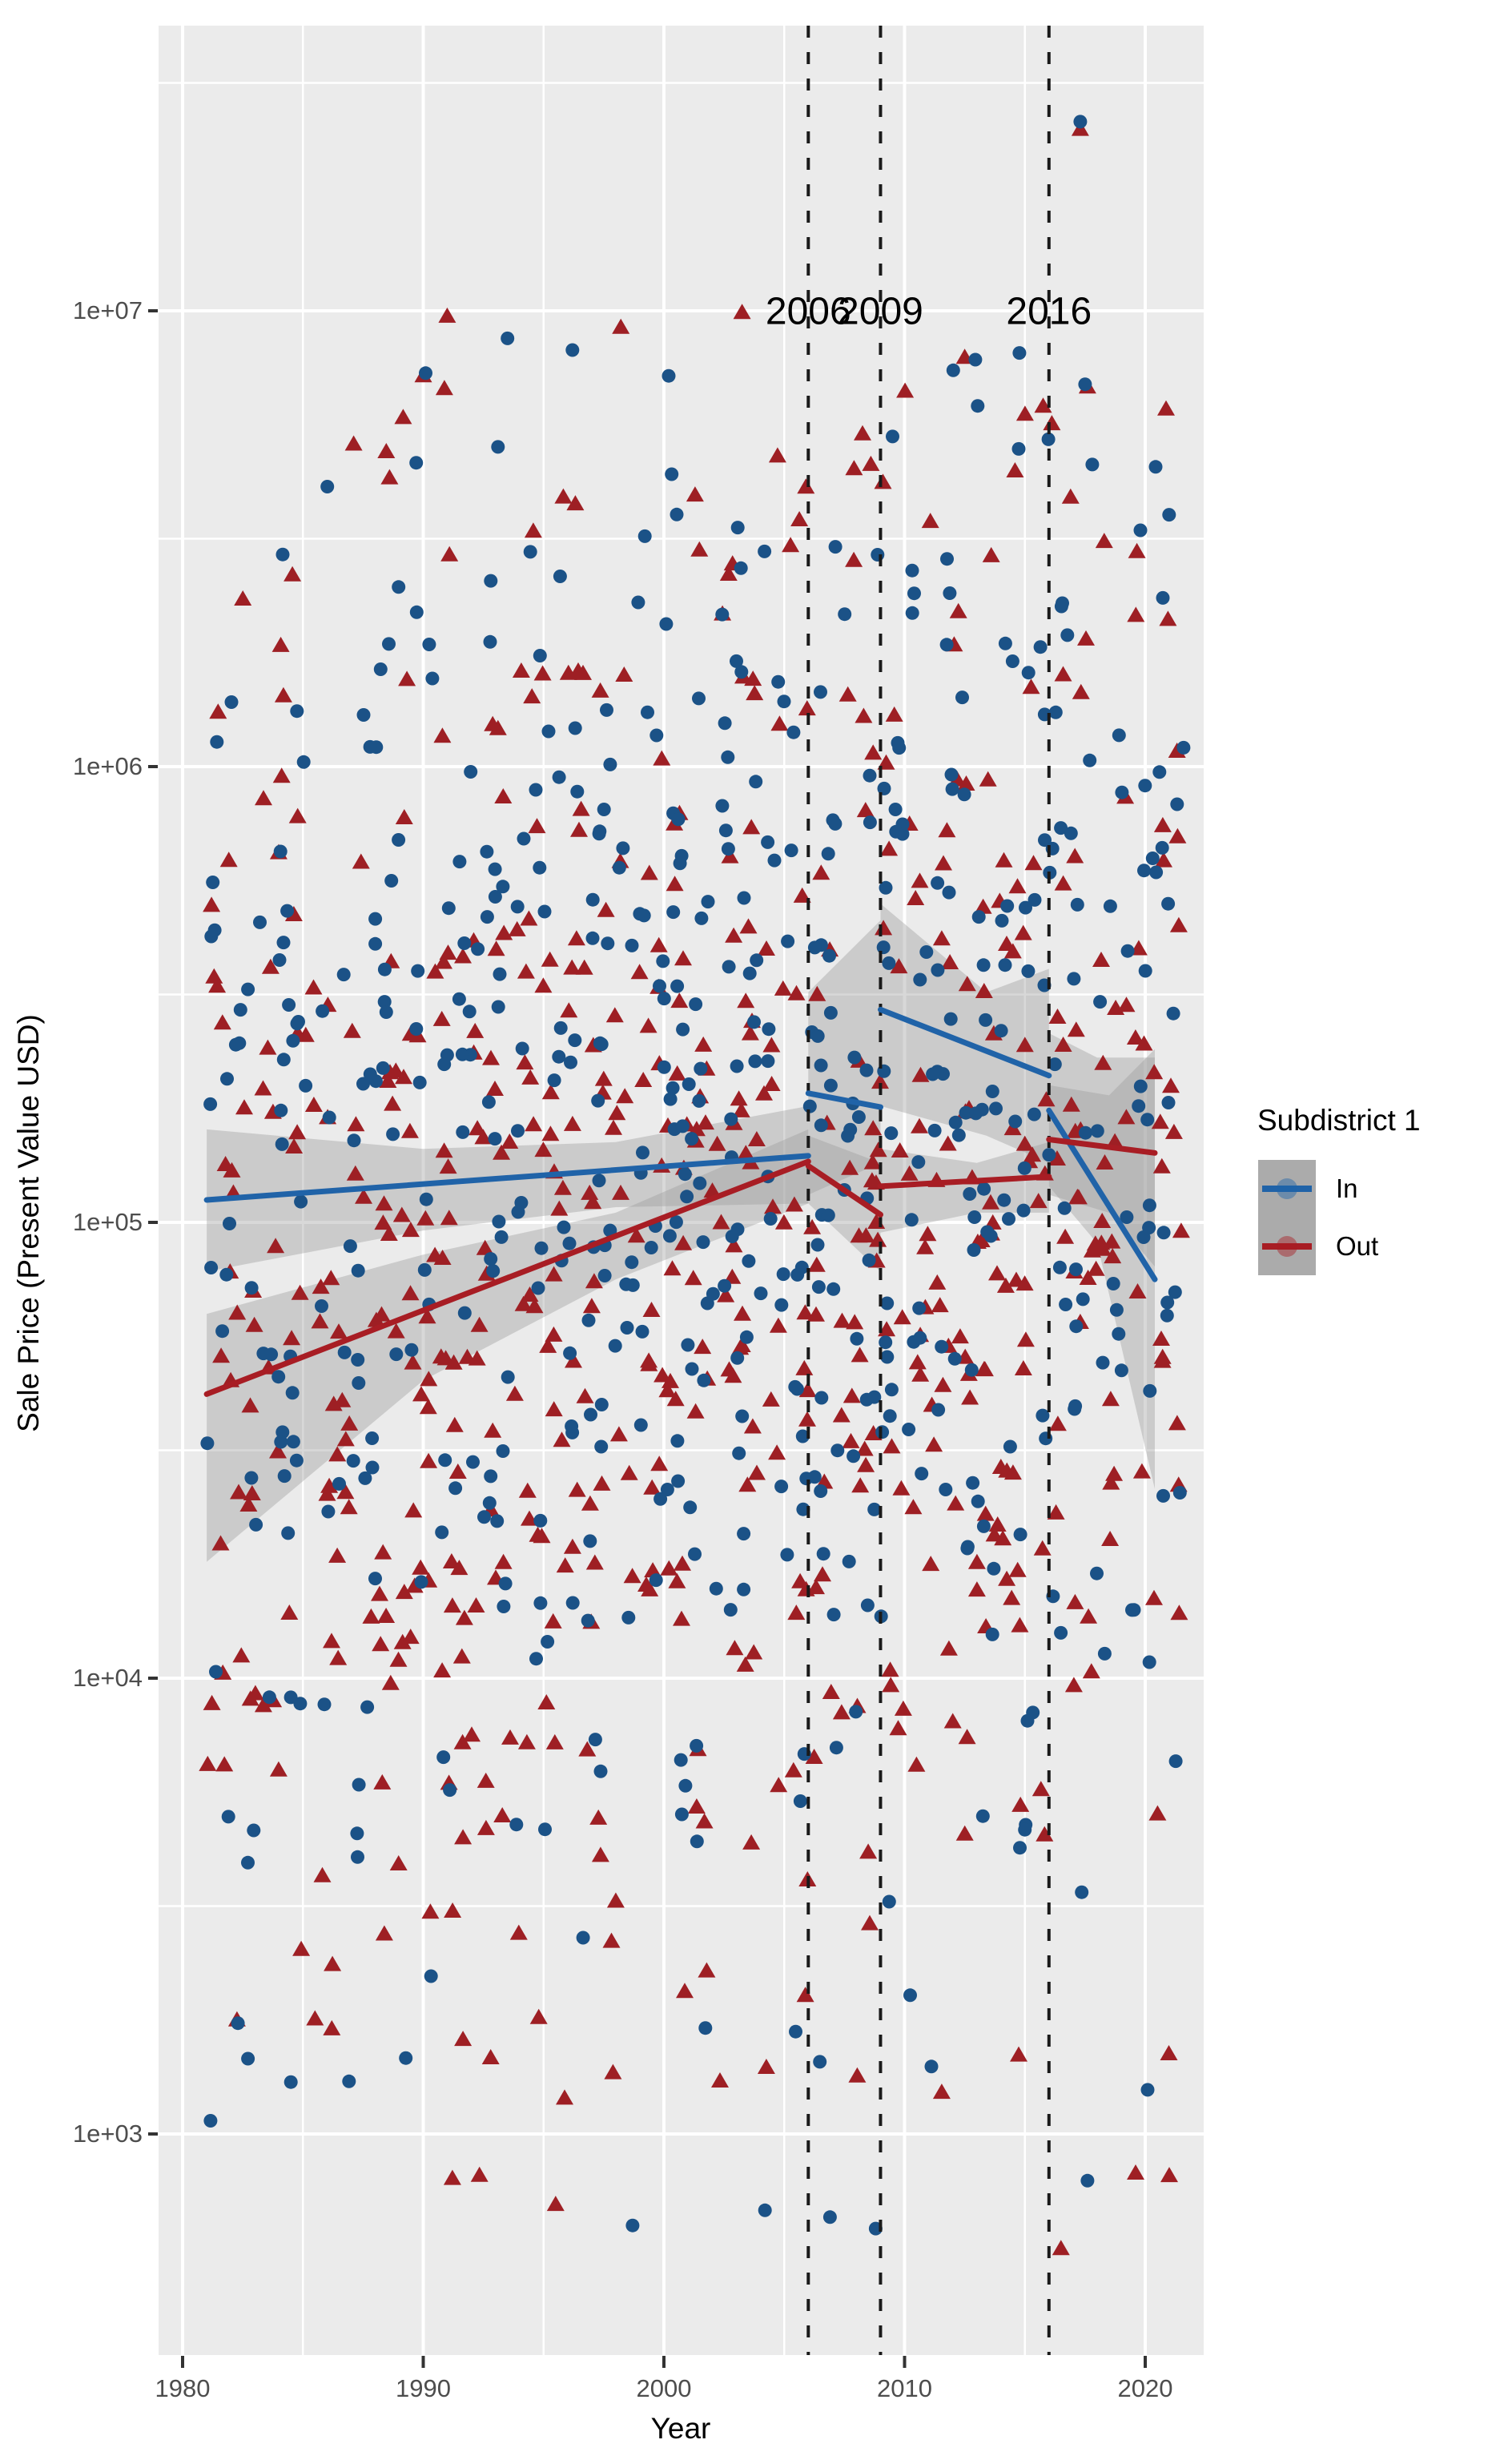 The width and height of the screenshot is (1496, 2464). What do you see at coordinates (681, 1267) in the screenshot?
I see `trend-line-out` at bounding box center [681, 1267].